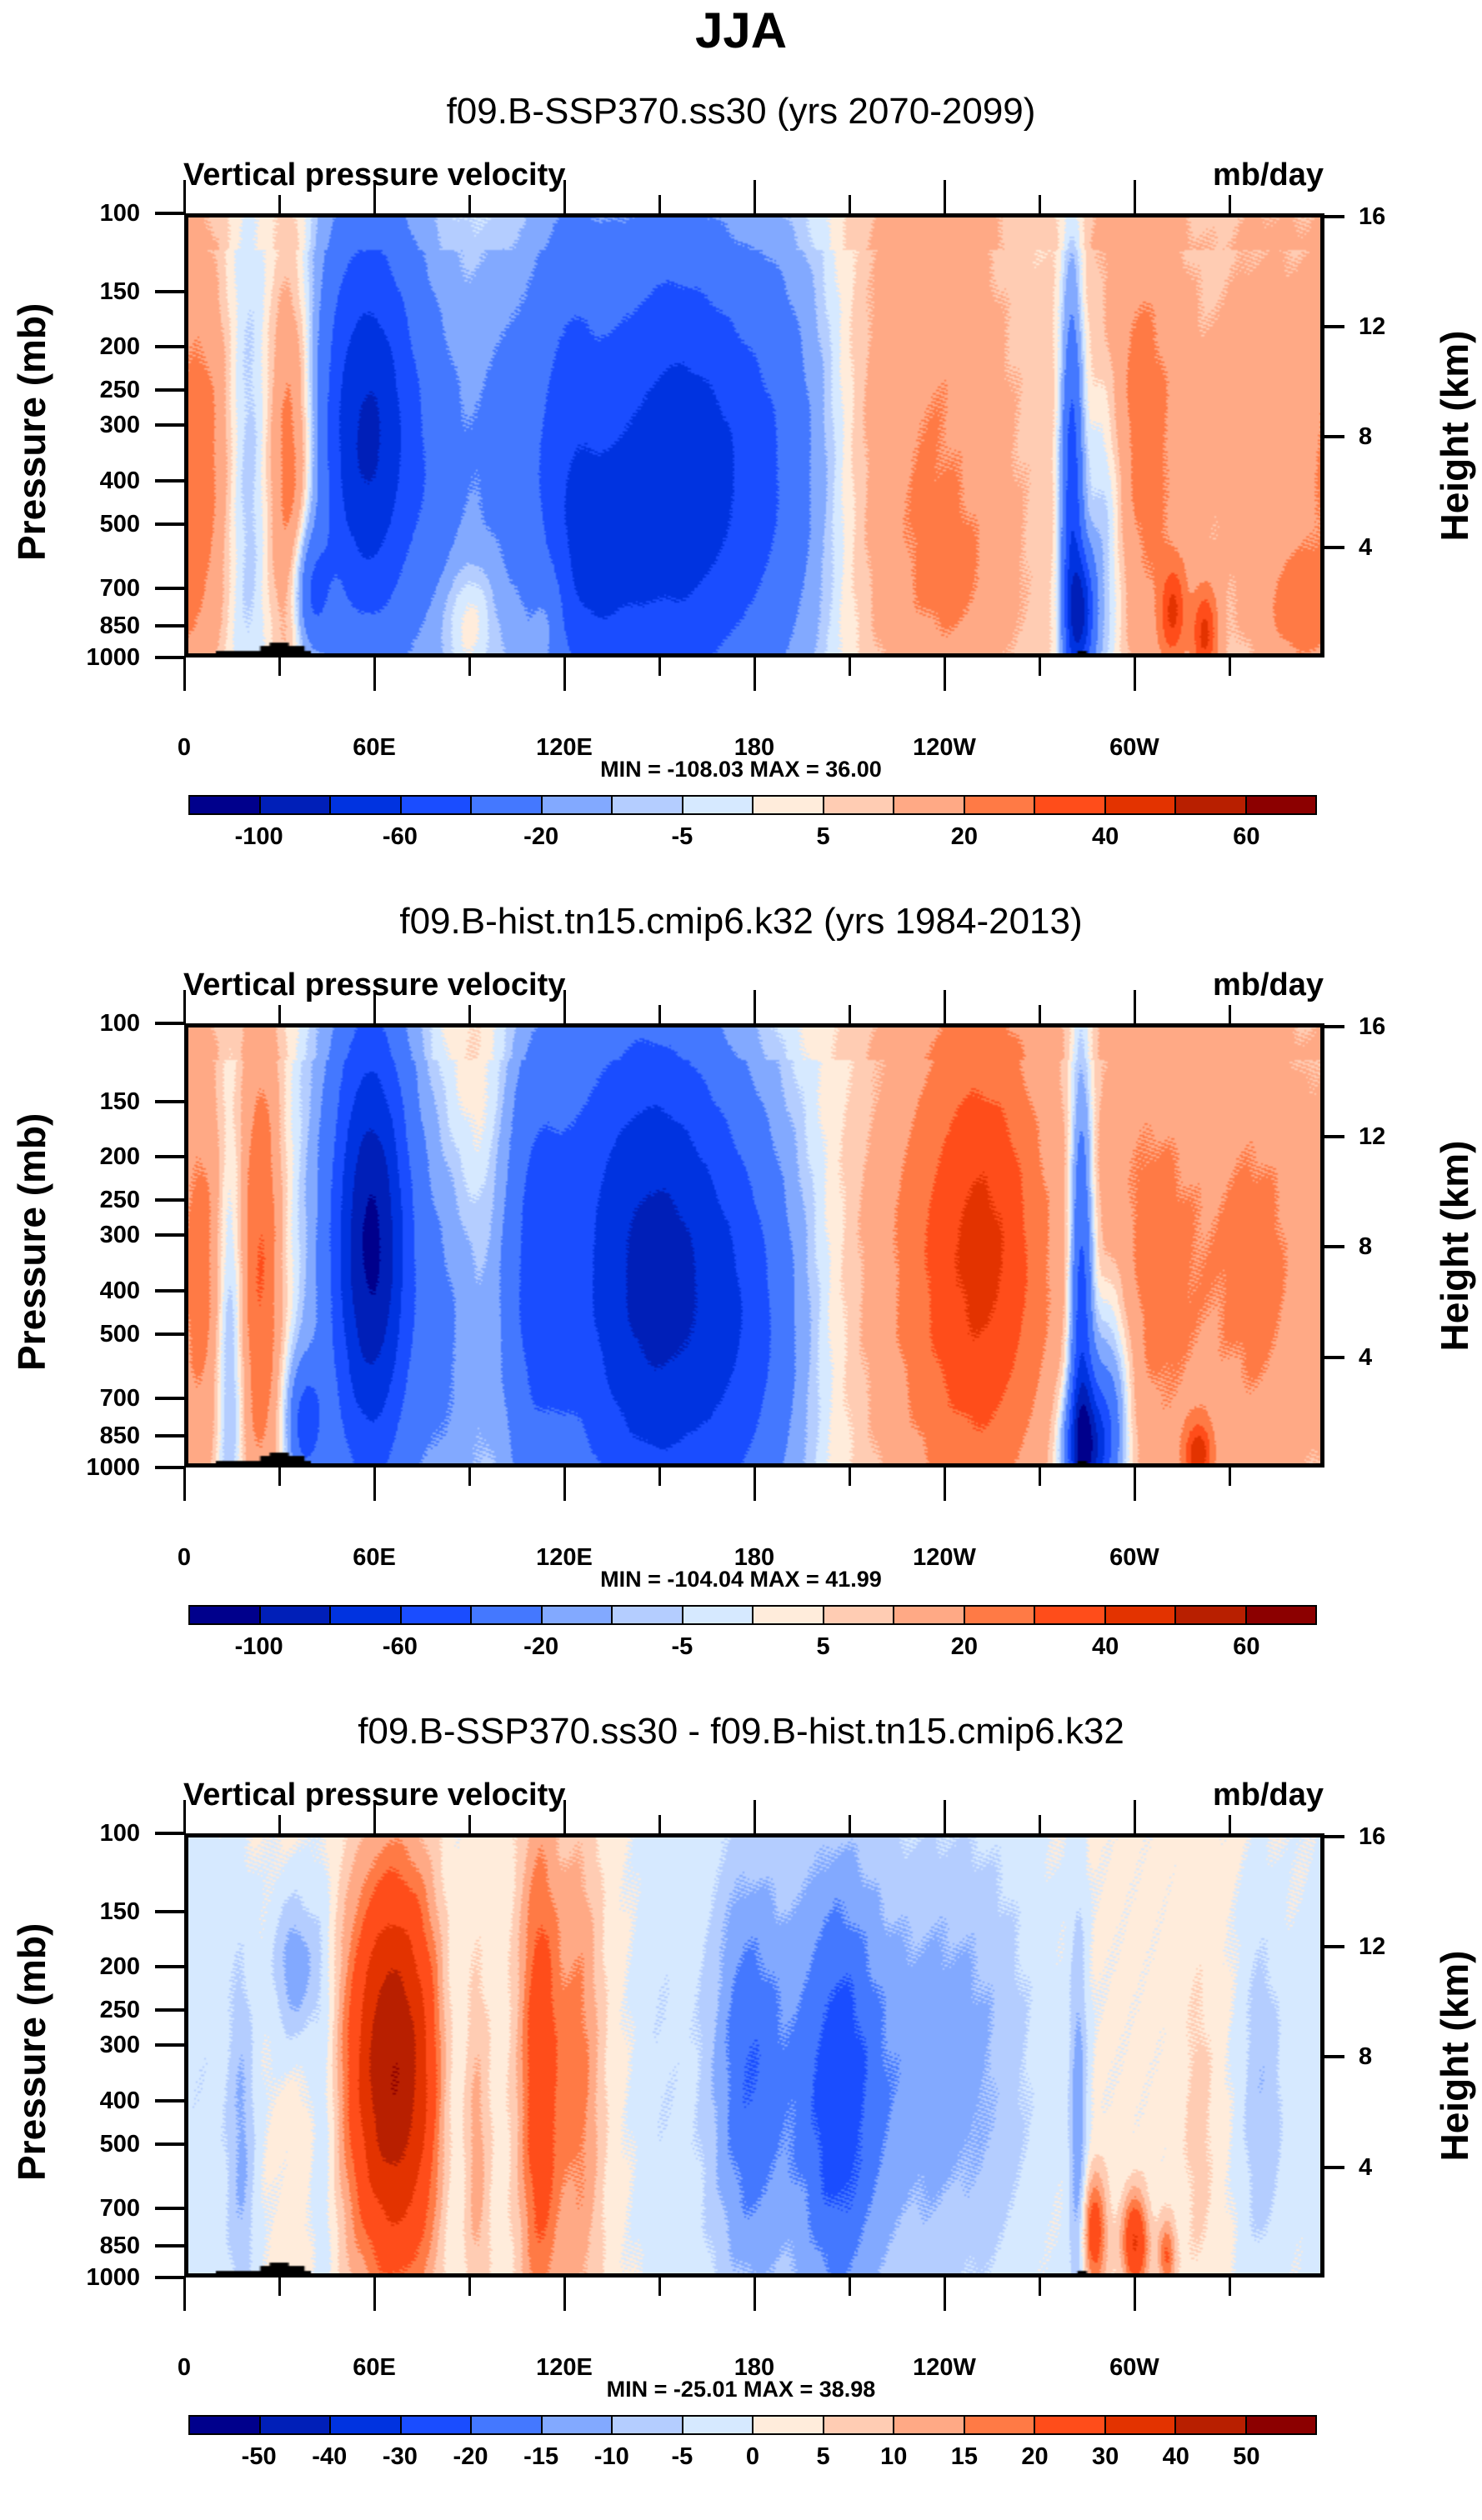 The image size is (1482, 2520). What do you see at coordinates (31, 2051) in the screenshot?
I see `y-axis-title: Pressure (mb)` at bounding box center [31, 2051].